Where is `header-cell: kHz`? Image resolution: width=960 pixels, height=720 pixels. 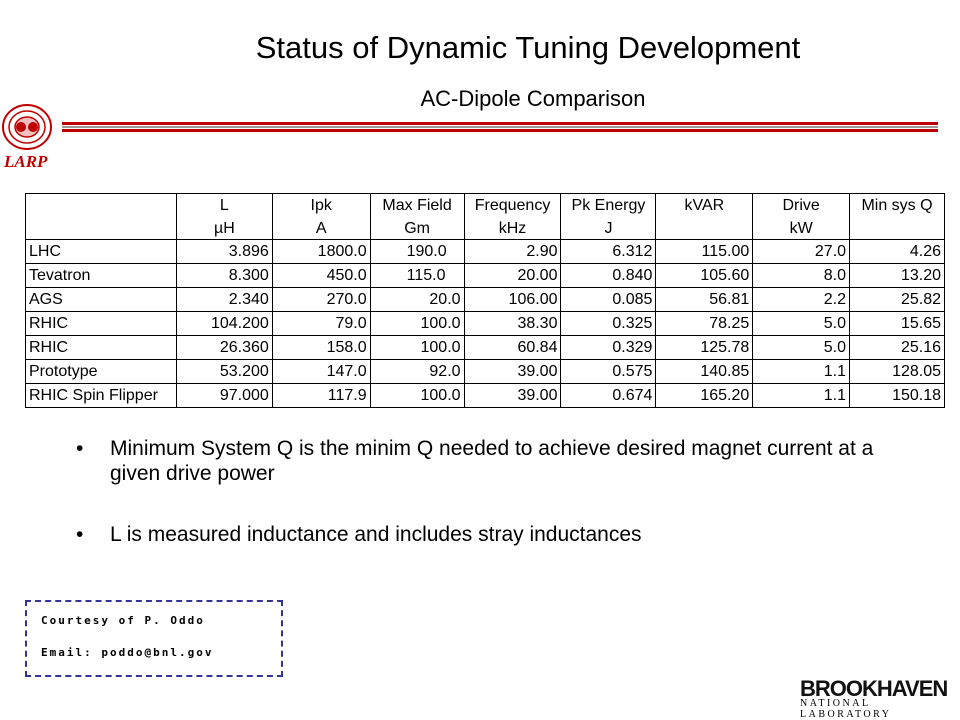 header-cell: kHz is located at coordinates (512, 229).